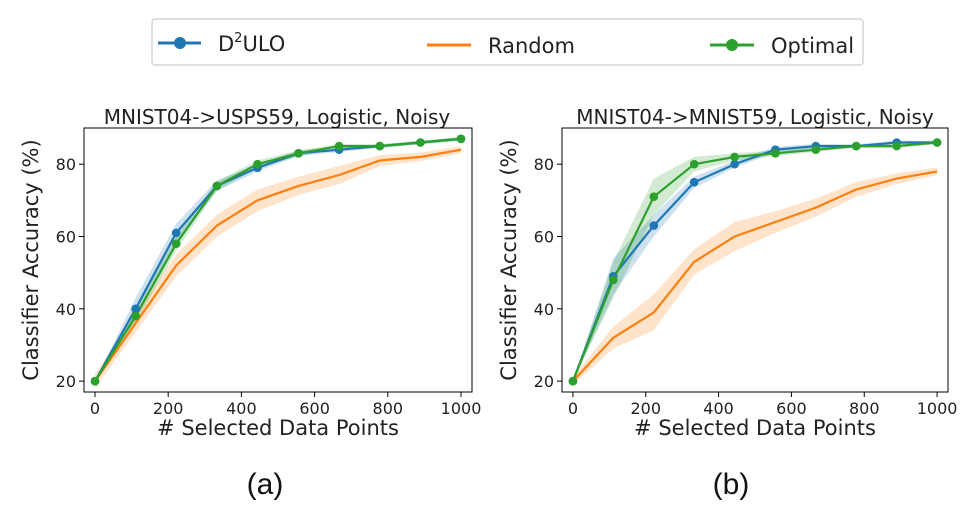 The height and width of the screenshot is (509, 973). What do you see at coordinates (731, 484) in the screenshot?
I see `panel-caption: (b)` at bounding box center [731, 484].